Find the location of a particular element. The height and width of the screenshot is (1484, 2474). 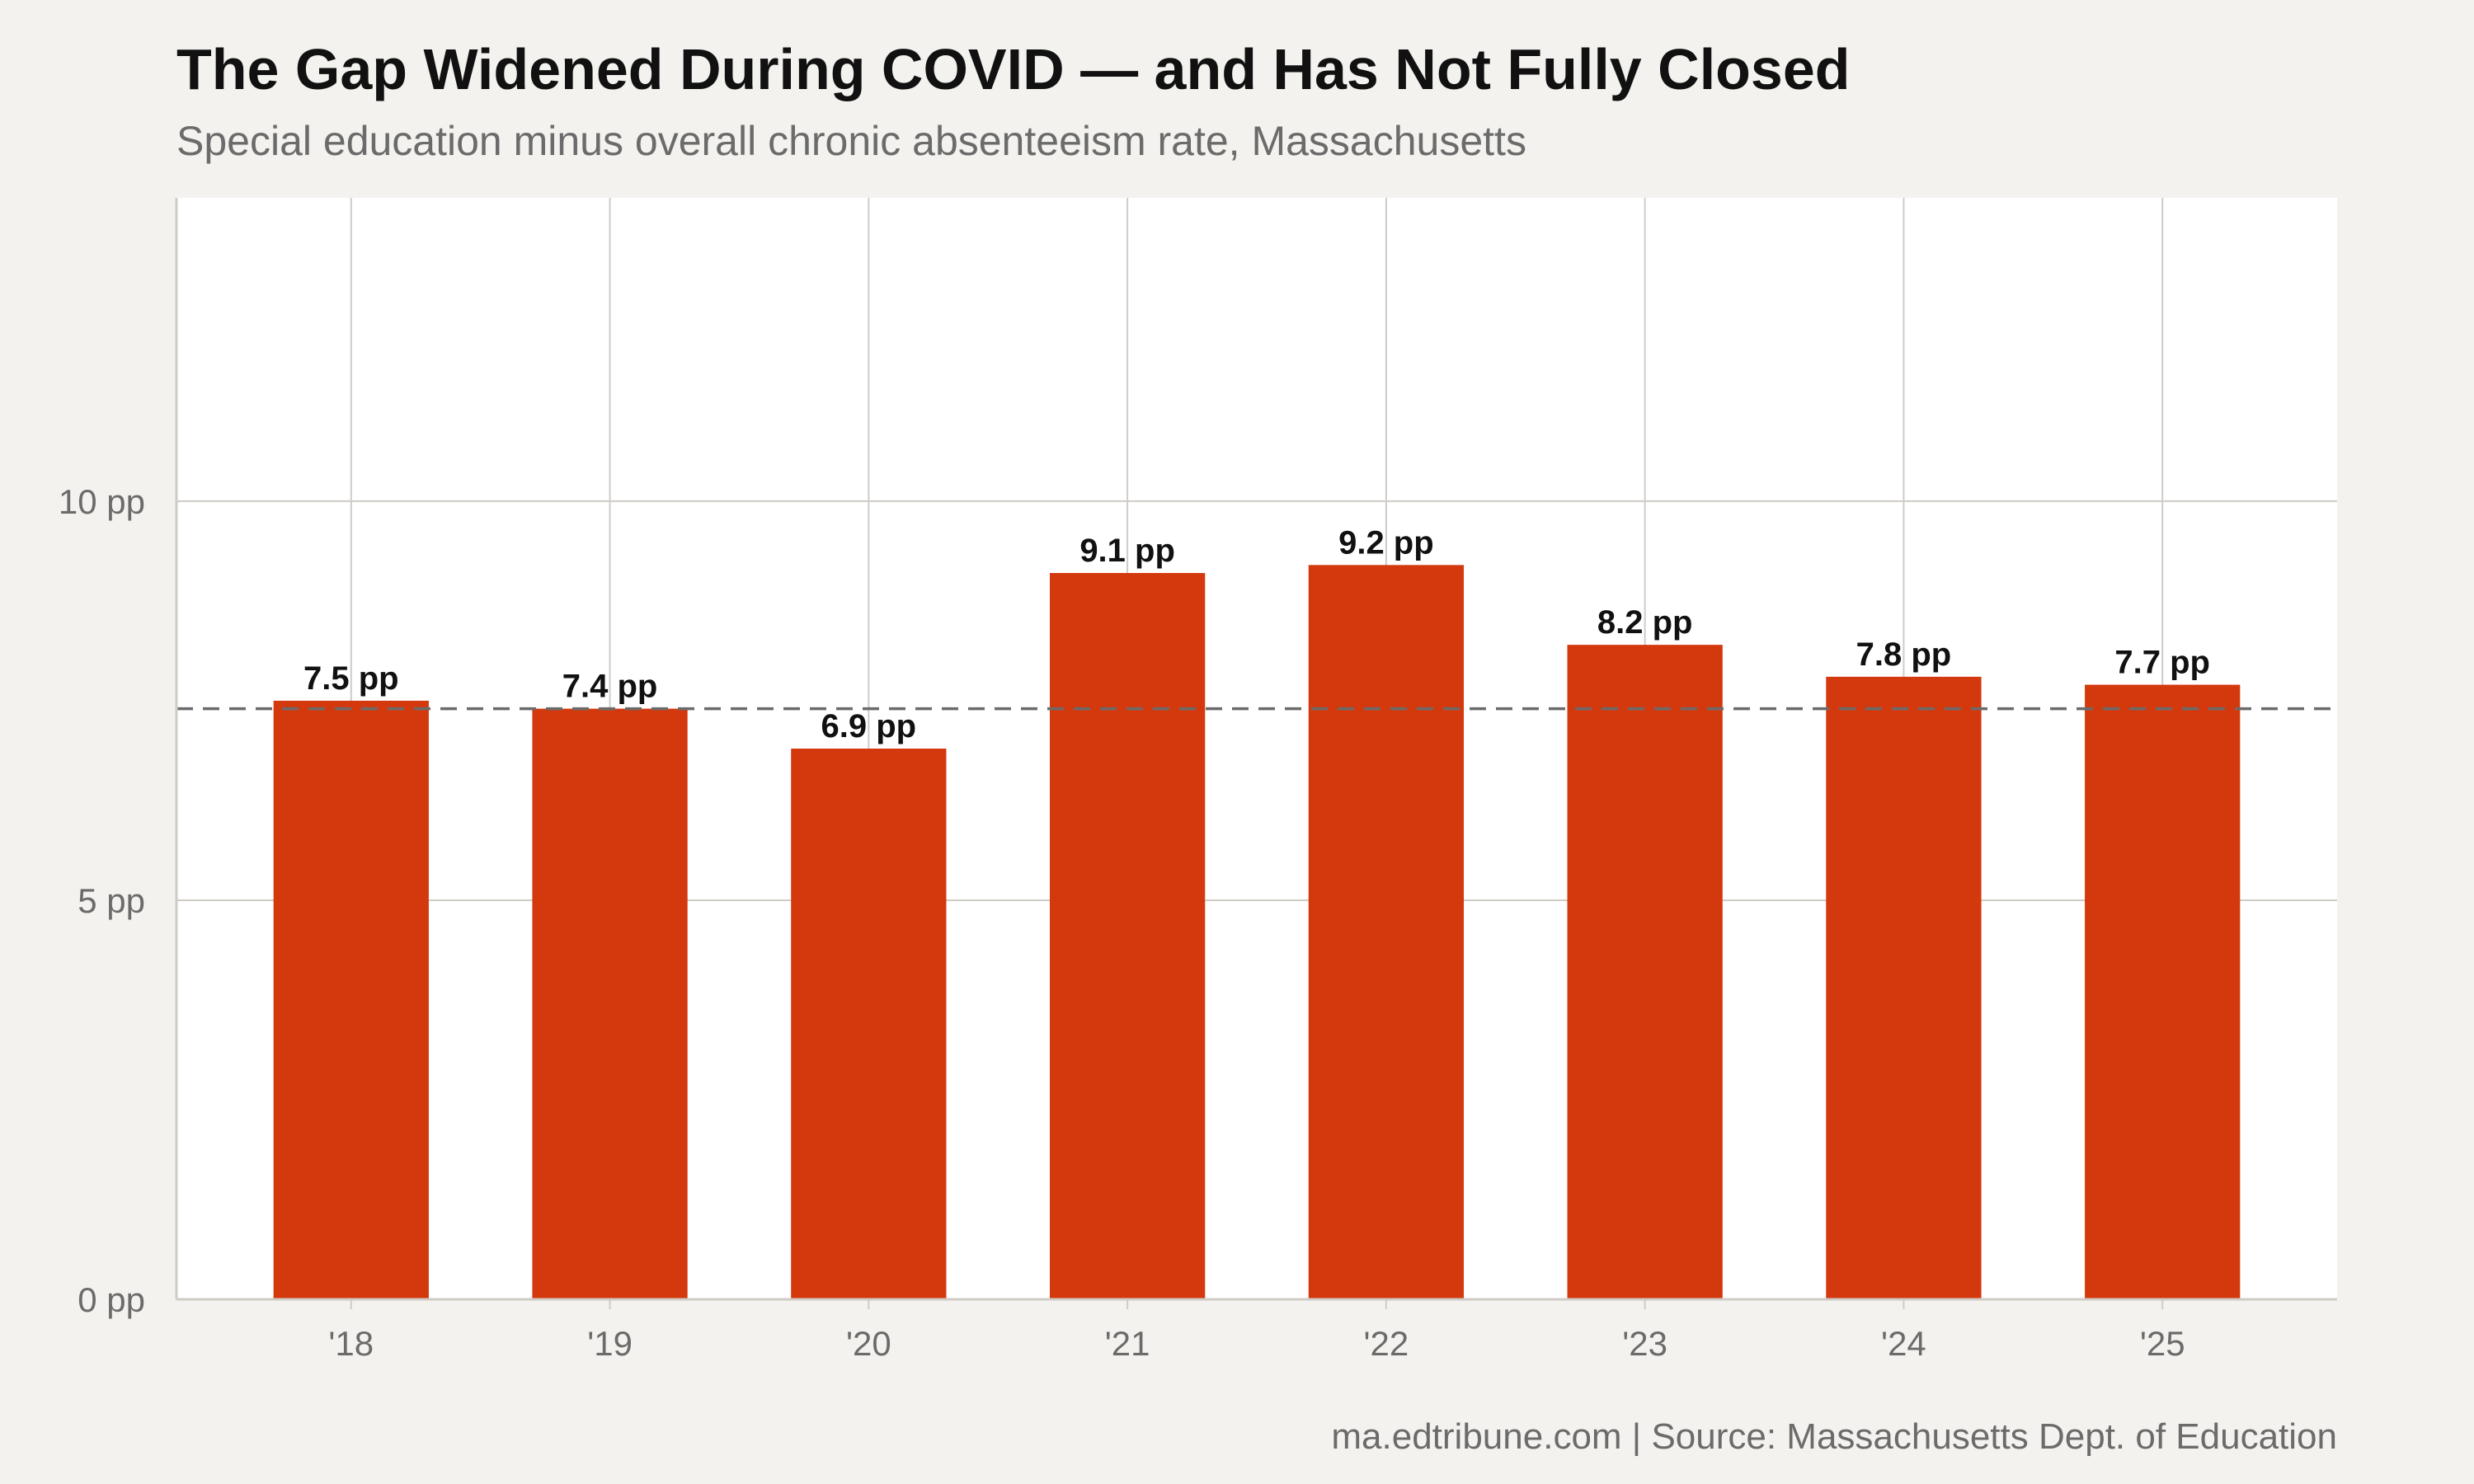

y-tick-label: 5 pp is located at coordinates (111, 901).